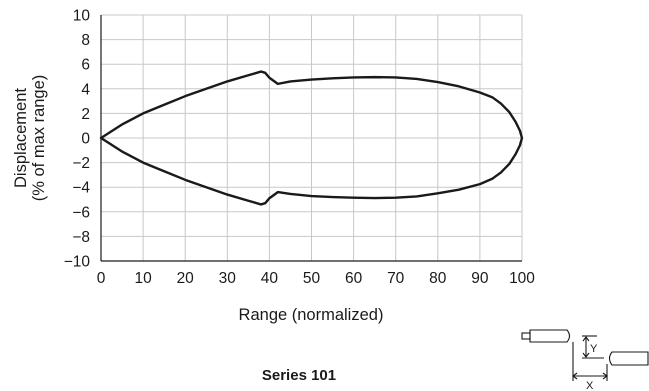  What do you see at coordinates (522, 278) in the screenshot?
I see `x-tick-label: 100` at bounding box center [522, 278].